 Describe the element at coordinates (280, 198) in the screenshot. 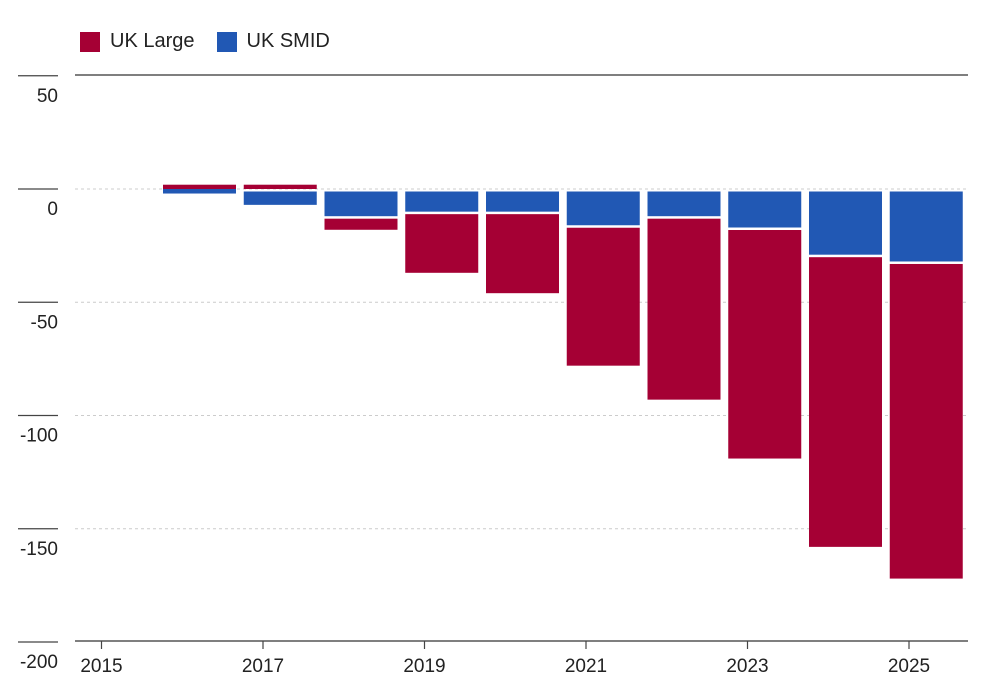

I see `bar-uk-smid-2017` at that location.